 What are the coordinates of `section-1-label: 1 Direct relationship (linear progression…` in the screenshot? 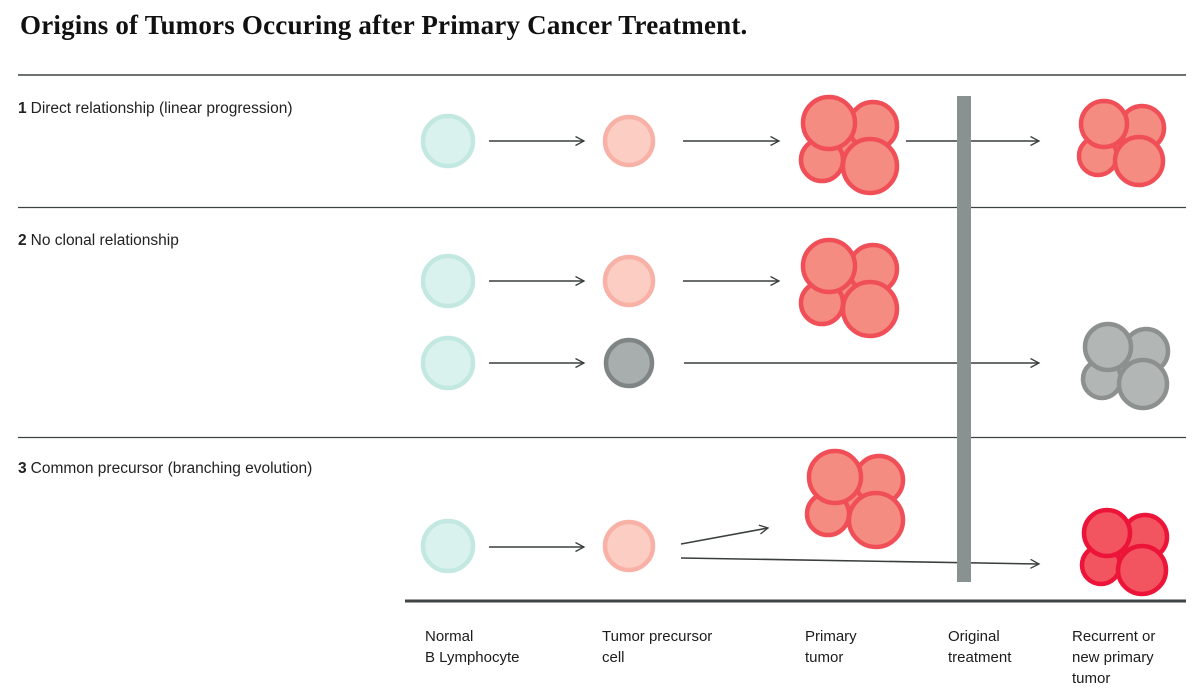 It's located at (155, 109).